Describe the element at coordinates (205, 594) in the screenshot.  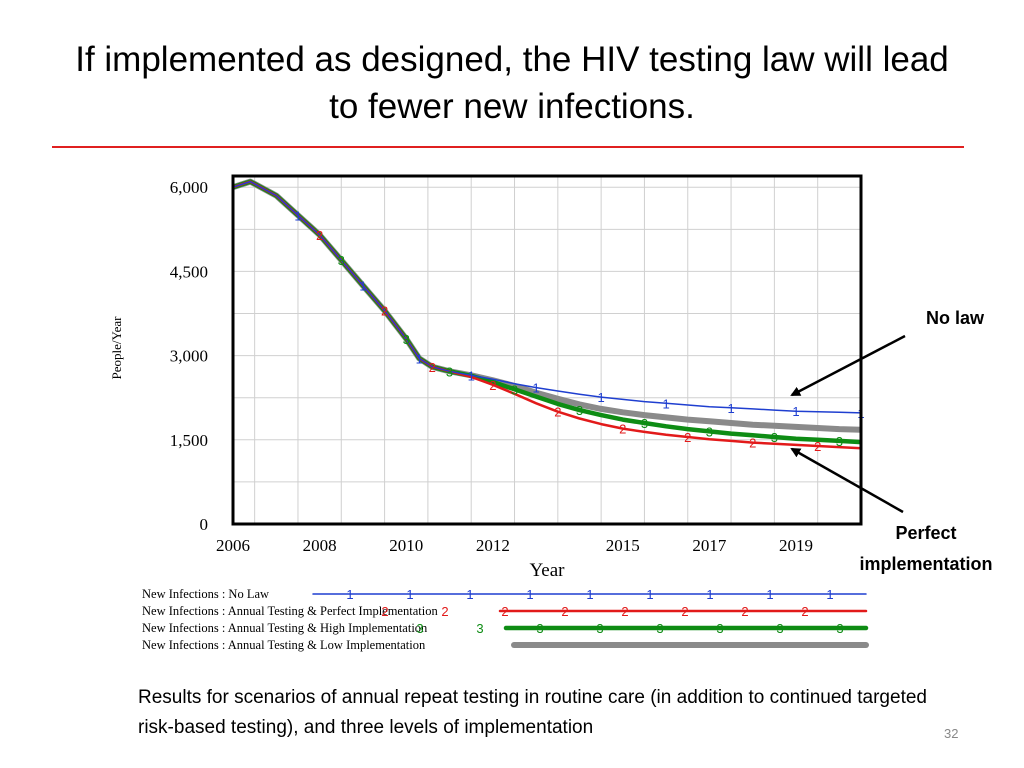
I see `legend-label-1: New Infections : No Law` at that location.